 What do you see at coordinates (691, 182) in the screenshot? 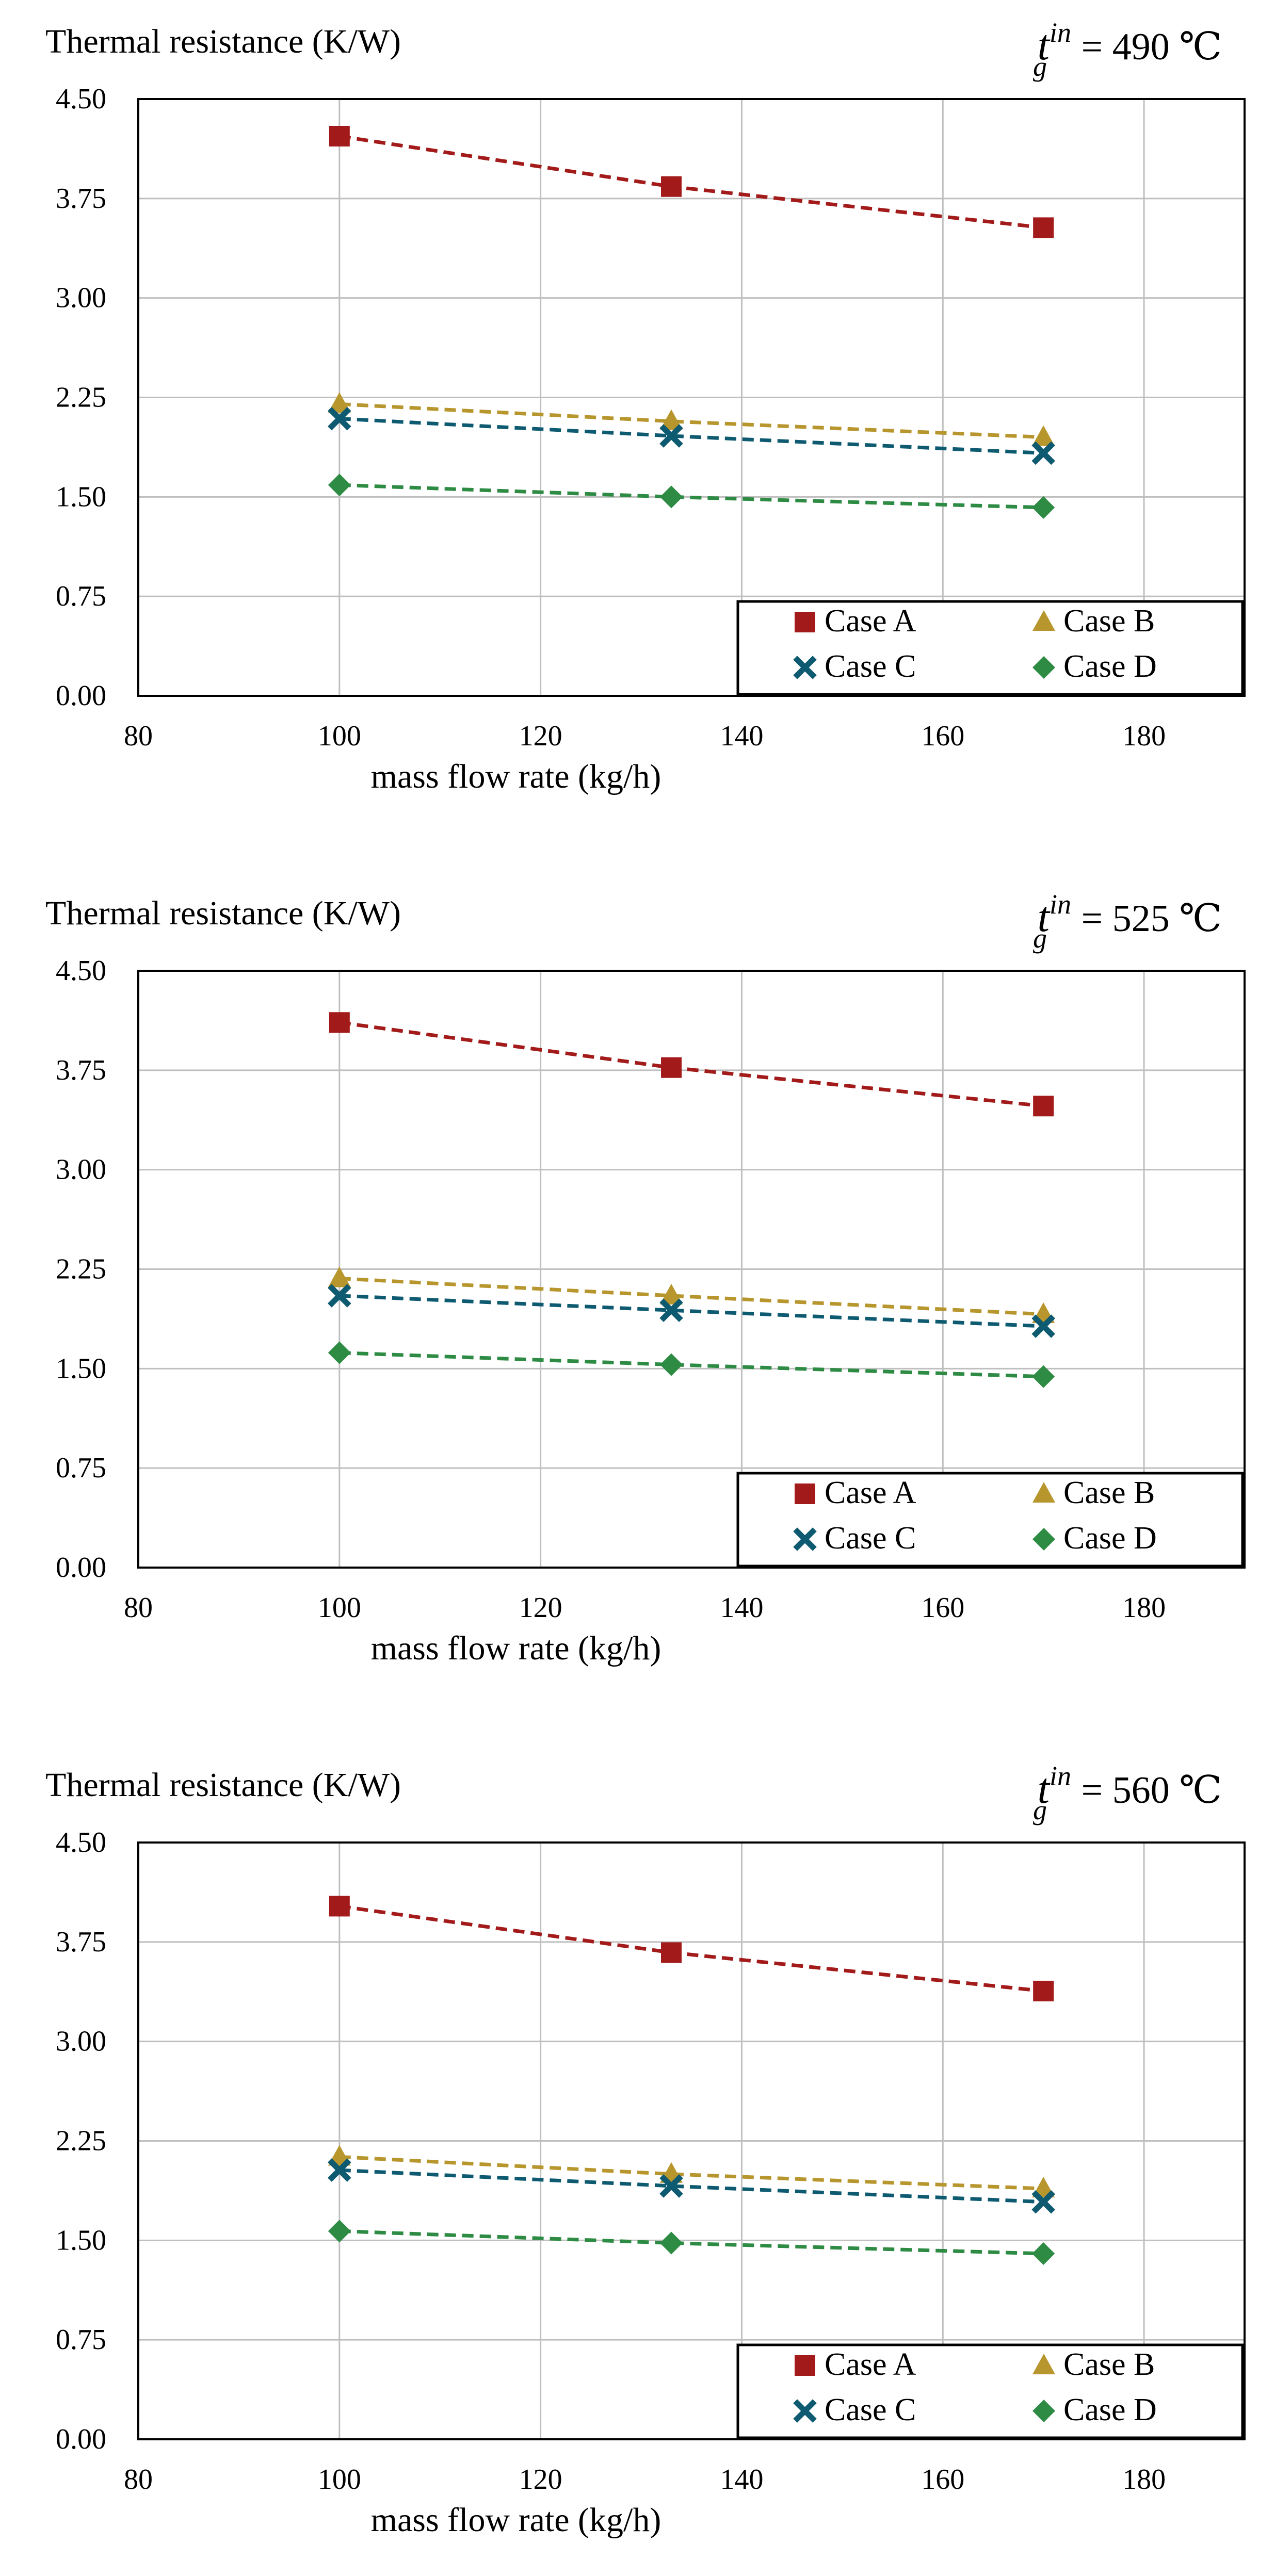
I see `series-case-a` at bounding box center [691, 182].